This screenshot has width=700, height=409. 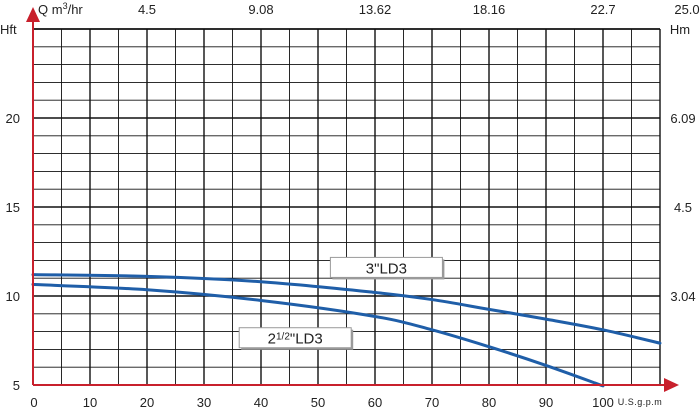 I want to click on y-axis-title: Hft, so click(x=8, y=29).